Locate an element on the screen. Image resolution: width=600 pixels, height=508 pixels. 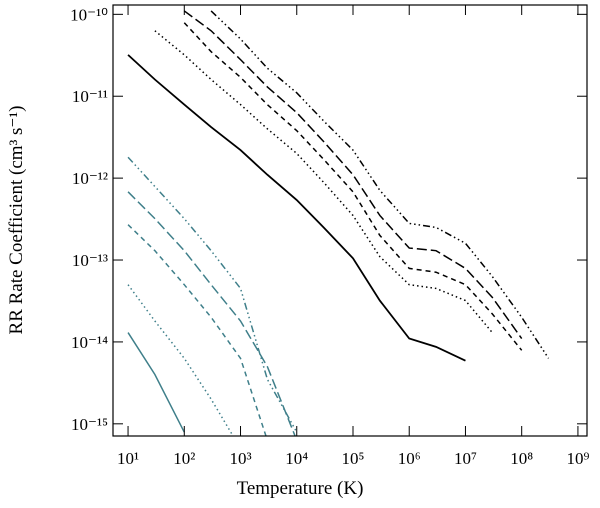
y-tick-label: 10⁻¹⁴ is located at coordinates (89, 342).